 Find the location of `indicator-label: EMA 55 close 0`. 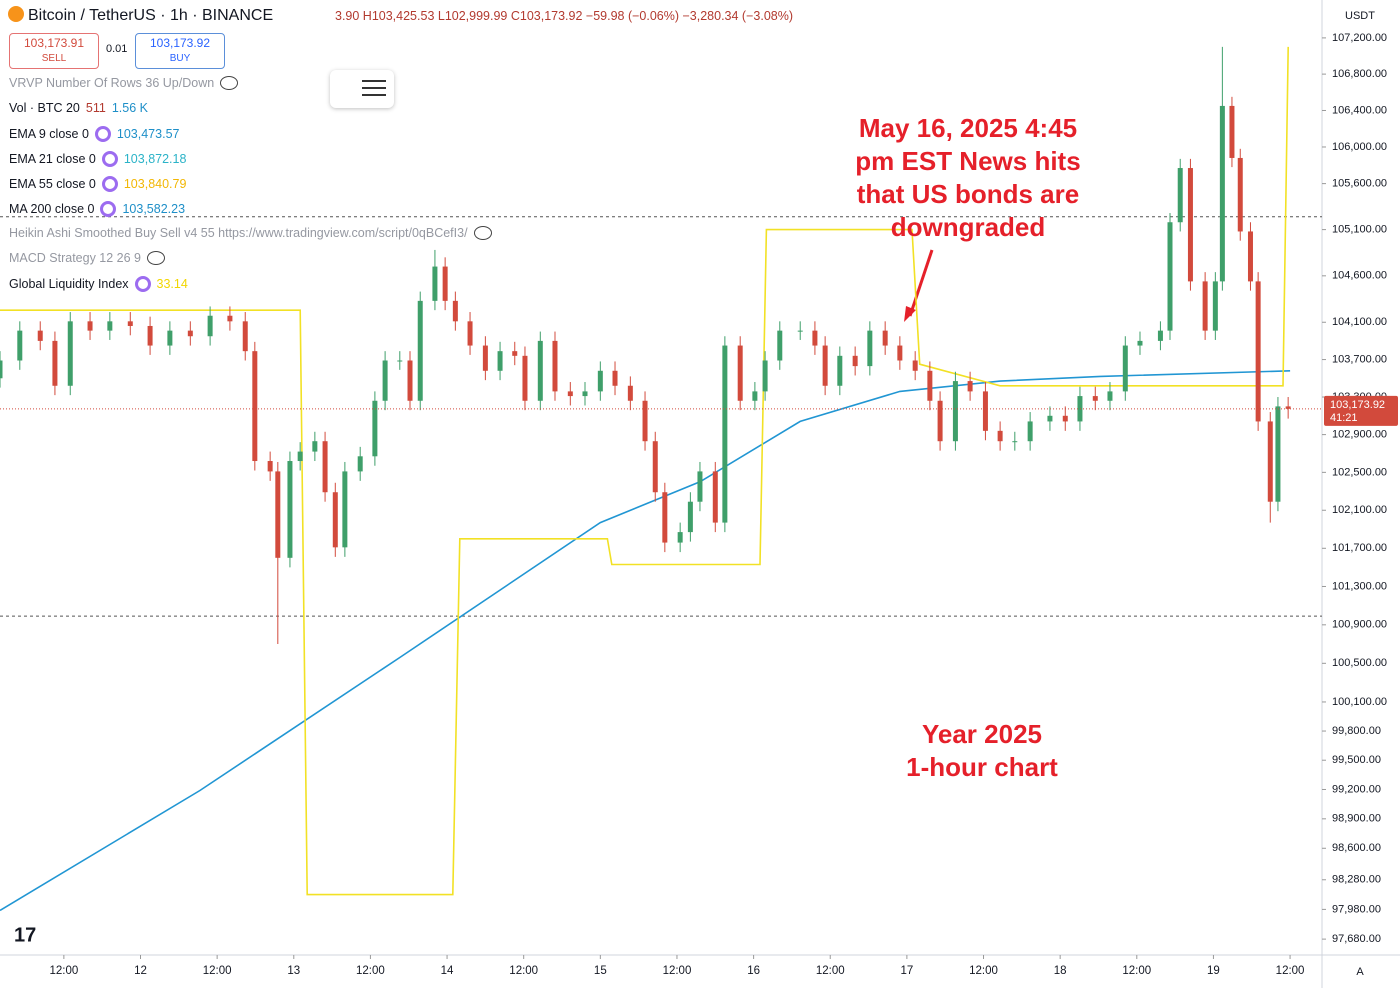

indicator-label: EMA 55 close 0 is located at coordinates (52, 184).